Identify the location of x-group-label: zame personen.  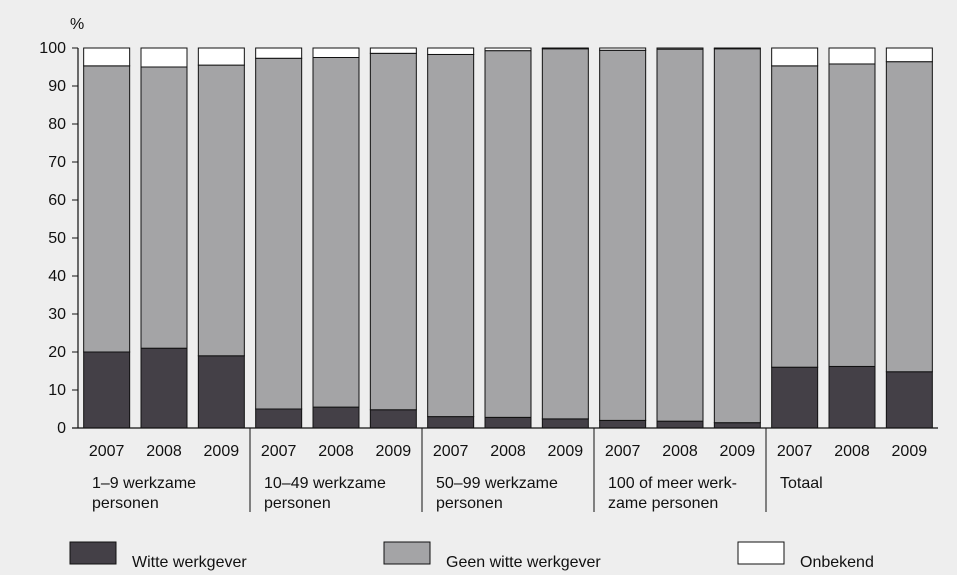
(663, 503).